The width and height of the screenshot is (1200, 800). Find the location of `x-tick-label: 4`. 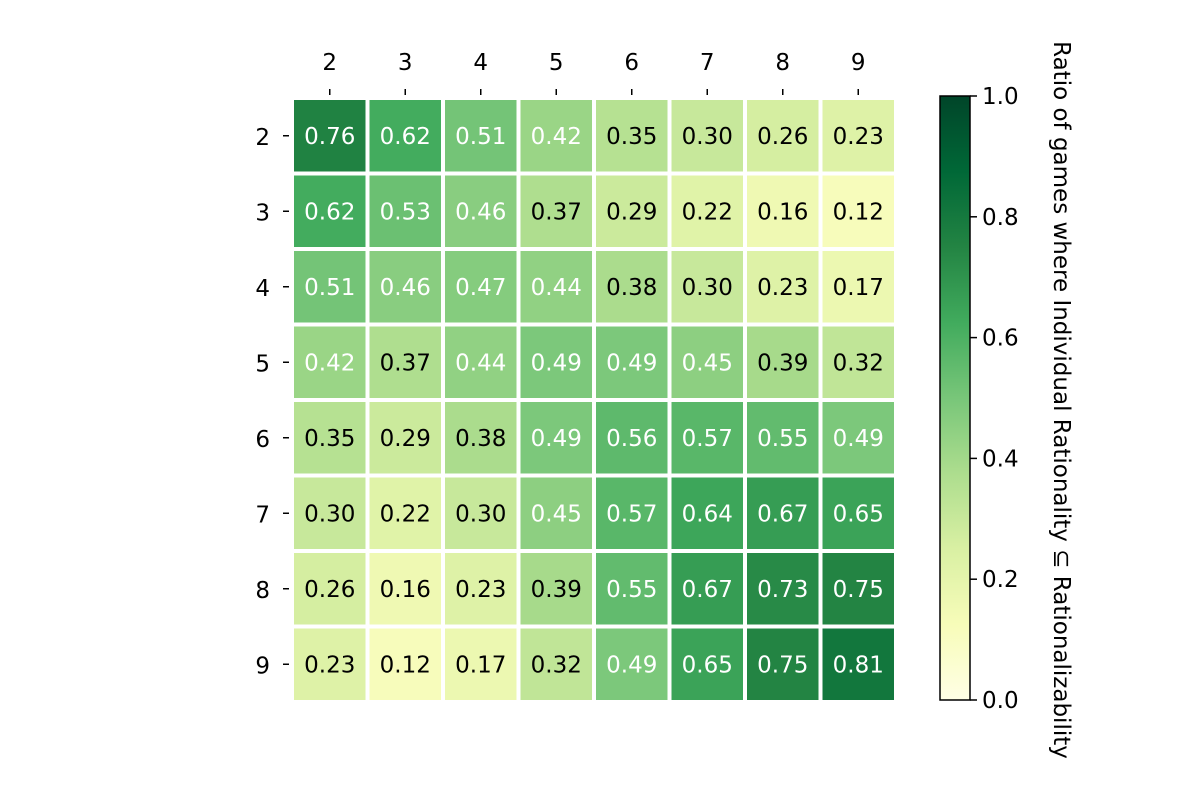

x-tick-label: 4 is located at coordinates (480, 63).